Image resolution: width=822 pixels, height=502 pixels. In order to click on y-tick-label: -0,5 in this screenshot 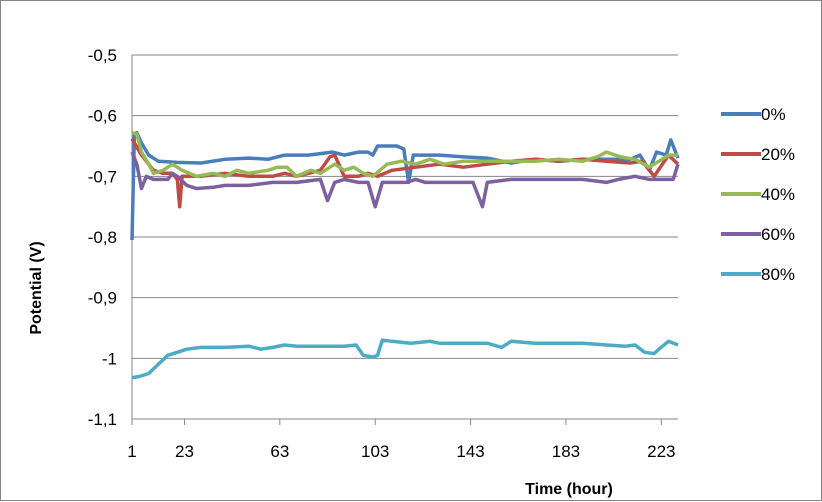, I will do `click(102, 55)`.